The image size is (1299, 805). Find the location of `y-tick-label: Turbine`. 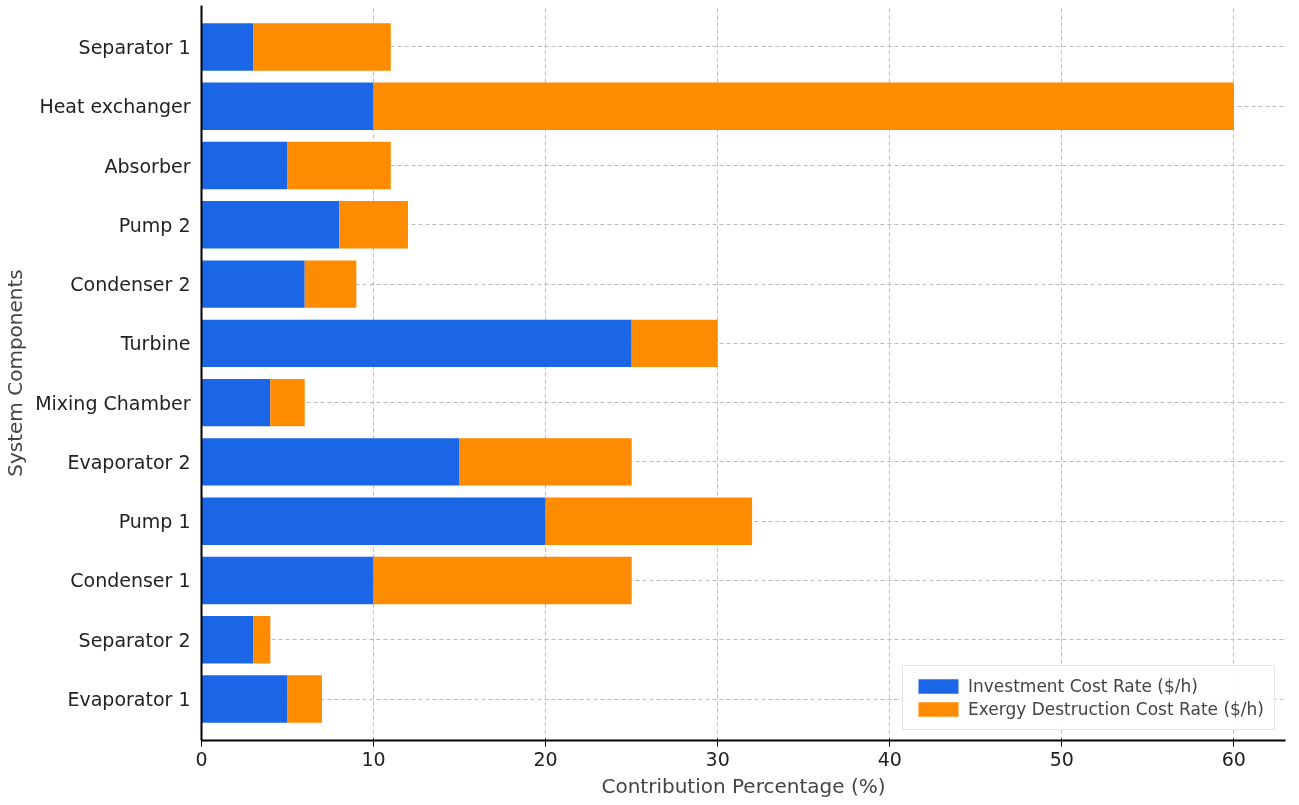

y-tick-label: Turbine is located at coordinates (155, 343).